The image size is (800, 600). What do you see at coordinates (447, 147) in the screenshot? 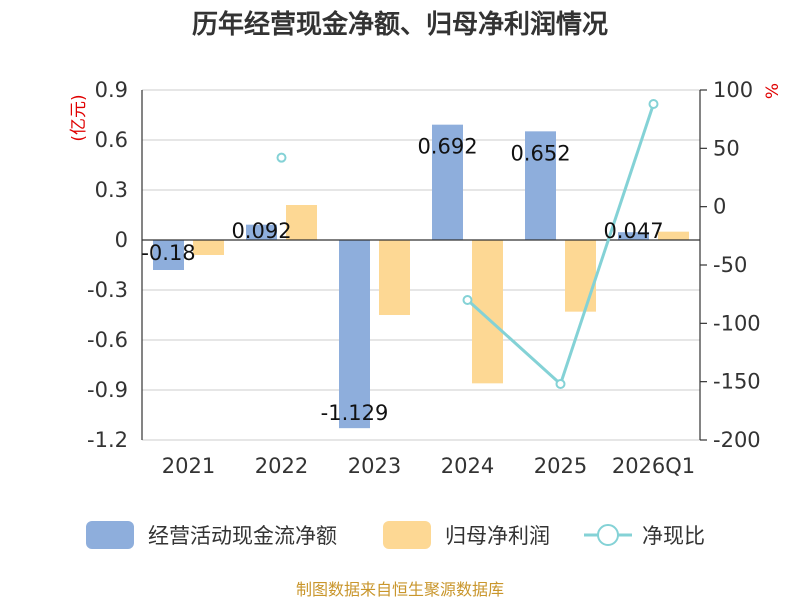
I see `cashflow-data-label: 0.692` at bounding box center [447, 147].